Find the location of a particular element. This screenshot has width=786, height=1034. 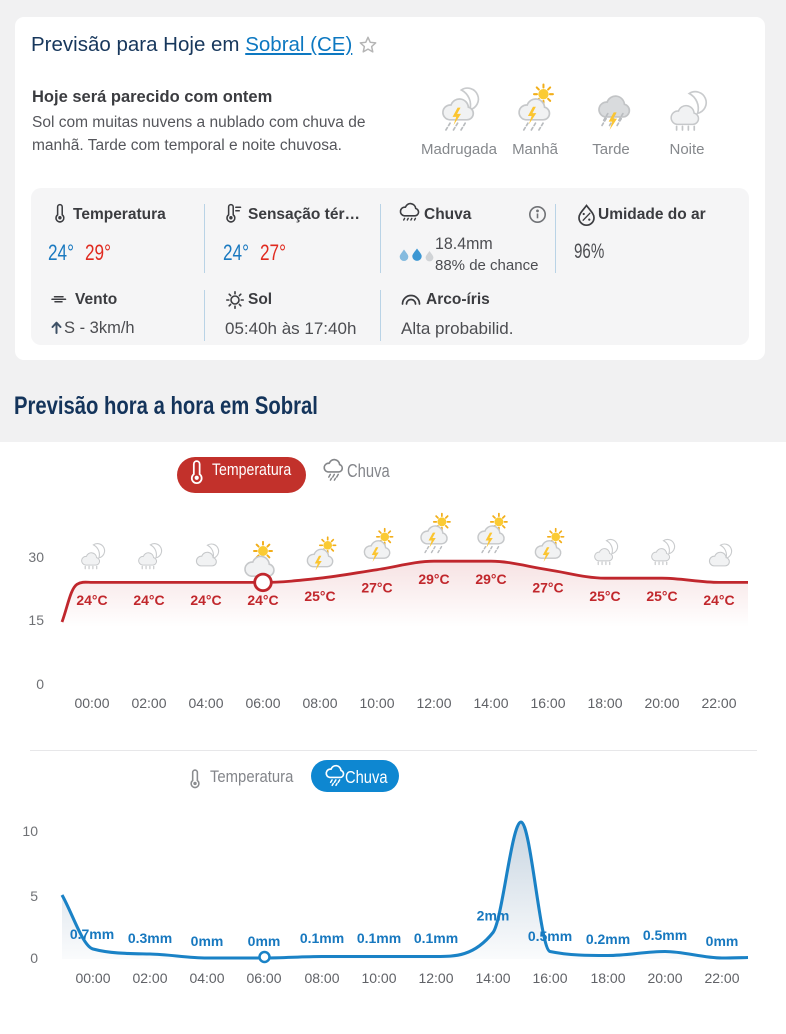

svg-text: 2mm is located at coordinates (493, 916).